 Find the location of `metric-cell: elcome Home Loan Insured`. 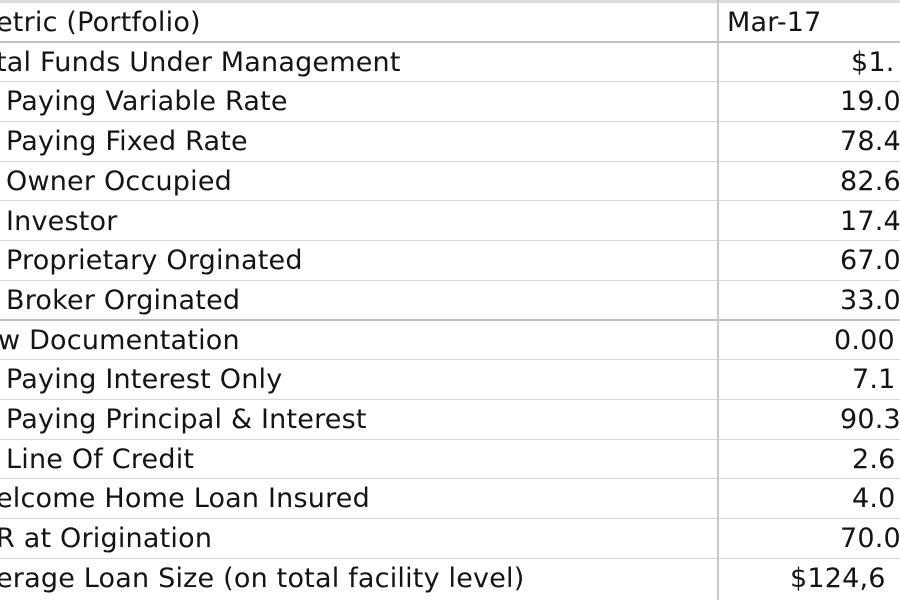

metric-cell: elcome Home Loan Insured is located at coordinates (185, 499).